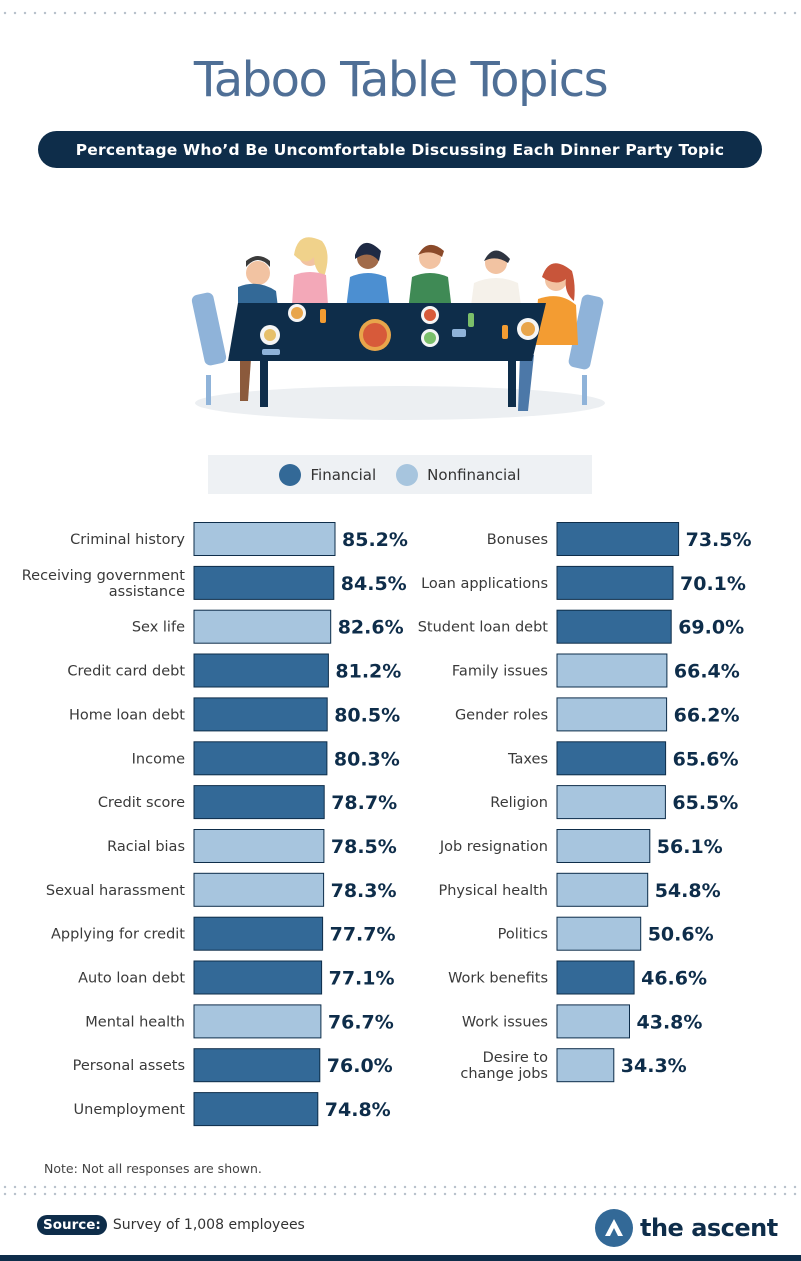  Describe the element at coordinates (141, 803) in the screenshot. I see `bar-label-credit-score: Credit score` at that location.